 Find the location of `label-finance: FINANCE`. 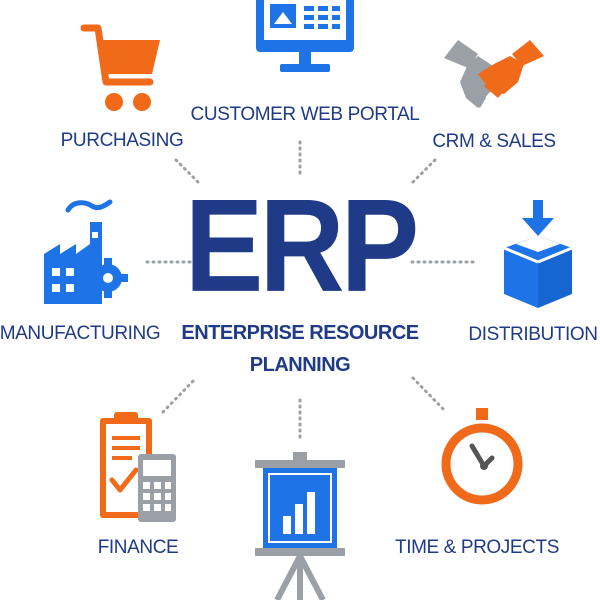

label-finance: FINANCE is located at coordinates (138, 547).